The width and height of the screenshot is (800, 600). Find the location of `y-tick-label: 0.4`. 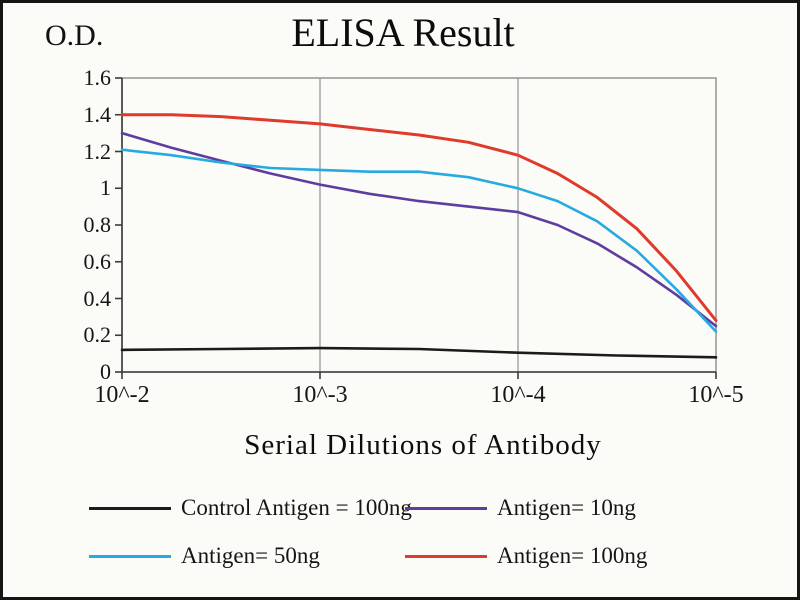

y-tick-label: 0.4 is located at coordinates (97, 298).